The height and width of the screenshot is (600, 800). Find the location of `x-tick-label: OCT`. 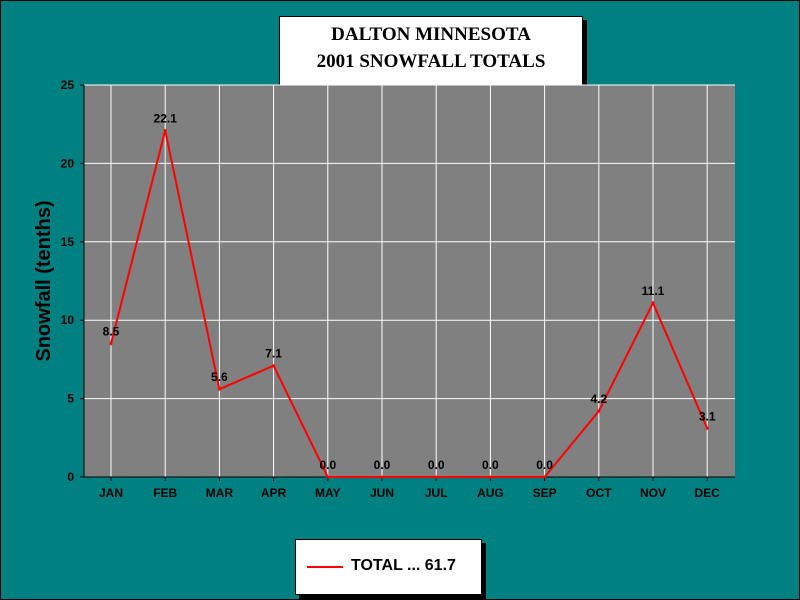

x-tick-label: OCT is located at coordinates (599, 493).